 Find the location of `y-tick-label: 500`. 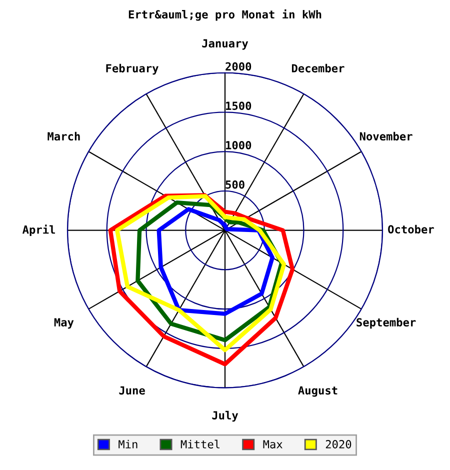

y-tick-label: 500 is located at coordinates (235, 184).